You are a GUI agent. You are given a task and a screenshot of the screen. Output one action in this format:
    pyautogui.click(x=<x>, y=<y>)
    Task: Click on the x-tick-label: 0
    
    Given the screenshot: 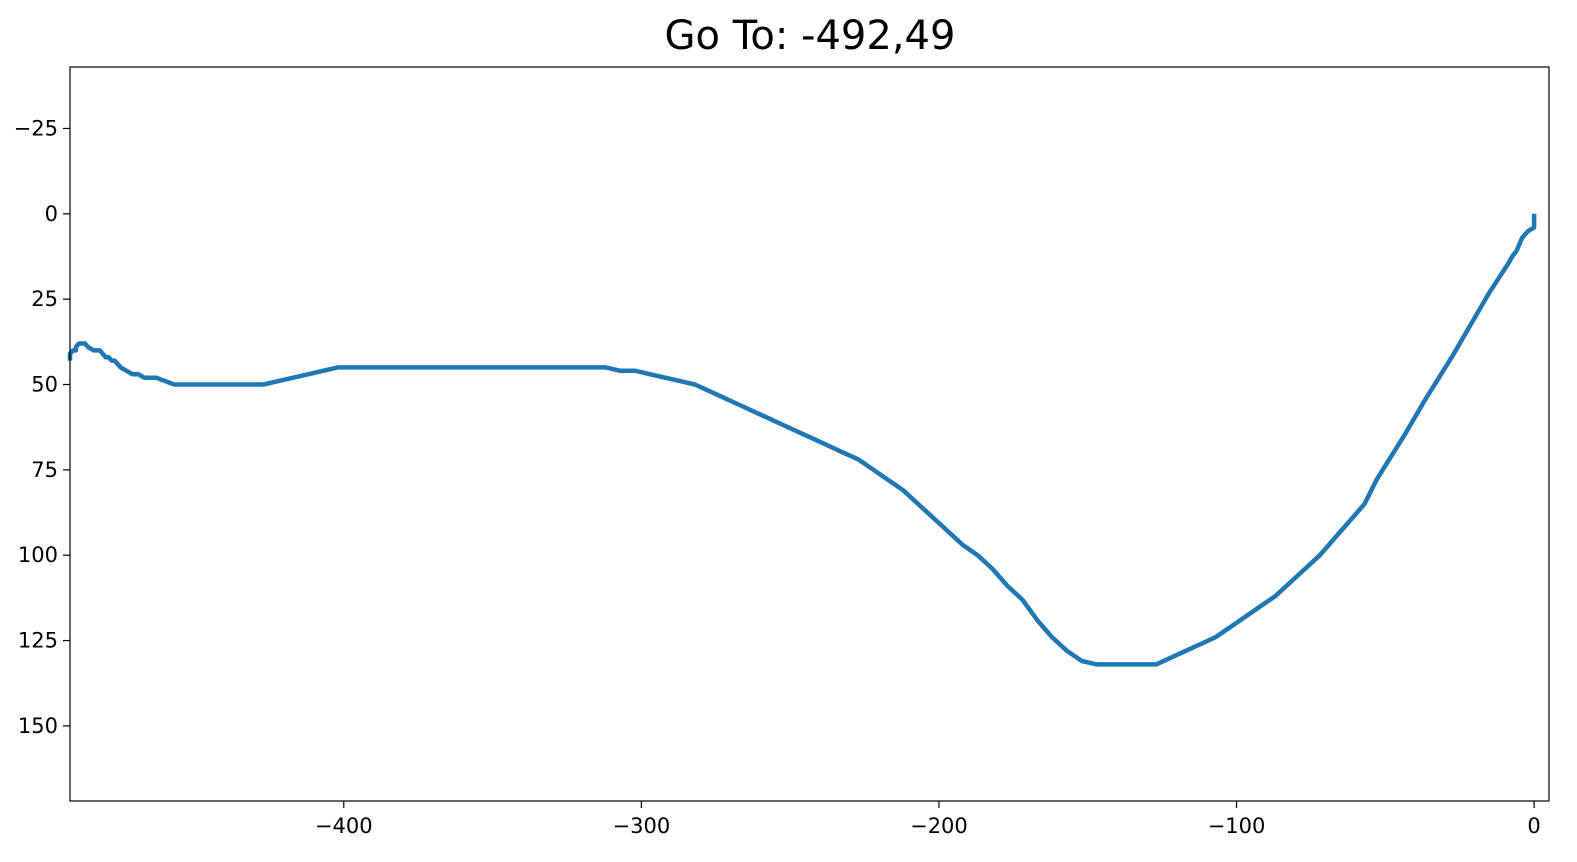 What is the action you would take?
    pyautogui.click(x=1533, y=826)
    